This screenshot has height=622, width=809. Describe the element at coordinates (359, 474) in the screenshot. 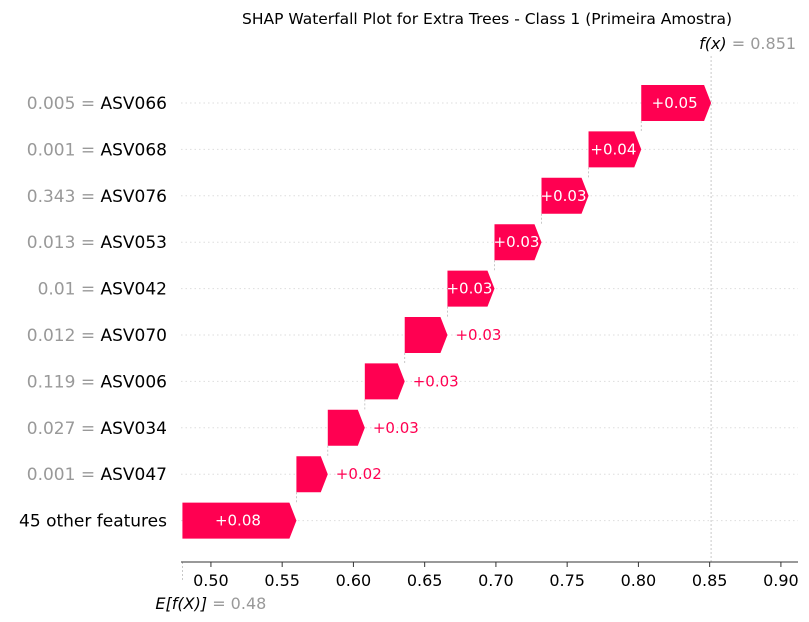

I see `bar-value-label: +0.02` at that location.